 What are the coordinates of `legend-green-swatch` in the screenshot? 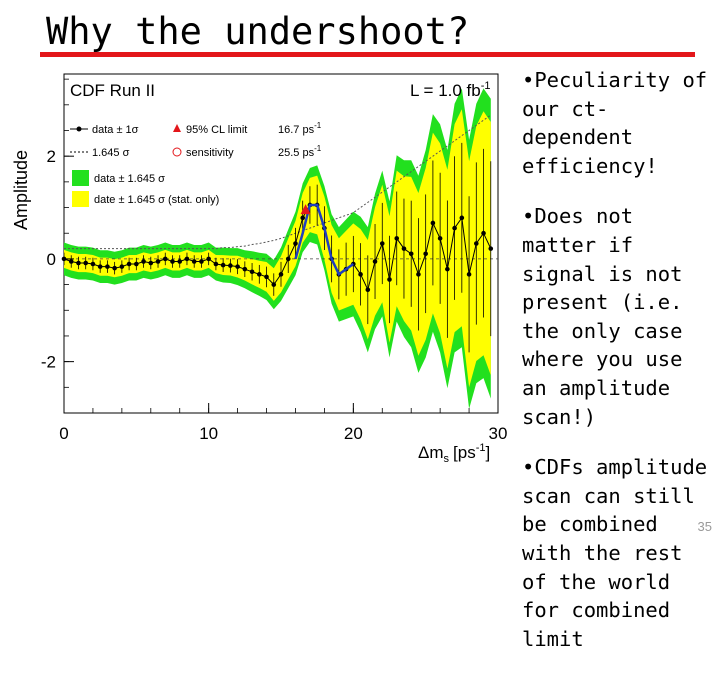 It's located at (80, 178).